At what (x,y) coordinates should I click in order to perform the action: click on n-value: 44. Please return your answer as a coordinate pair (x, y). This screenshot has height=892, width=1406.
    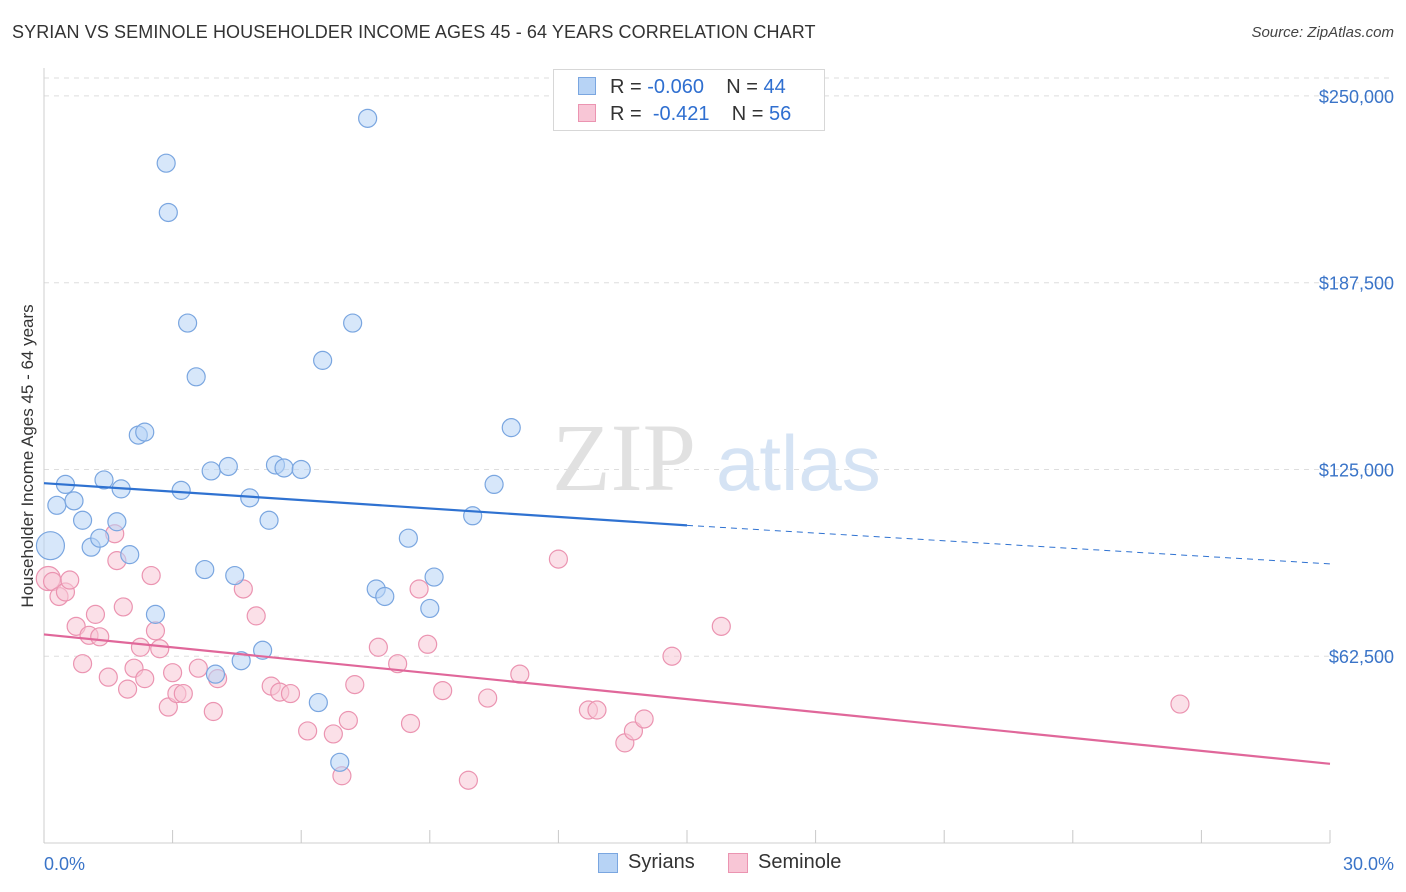
    Looking at the image, I should click on (774, 87).